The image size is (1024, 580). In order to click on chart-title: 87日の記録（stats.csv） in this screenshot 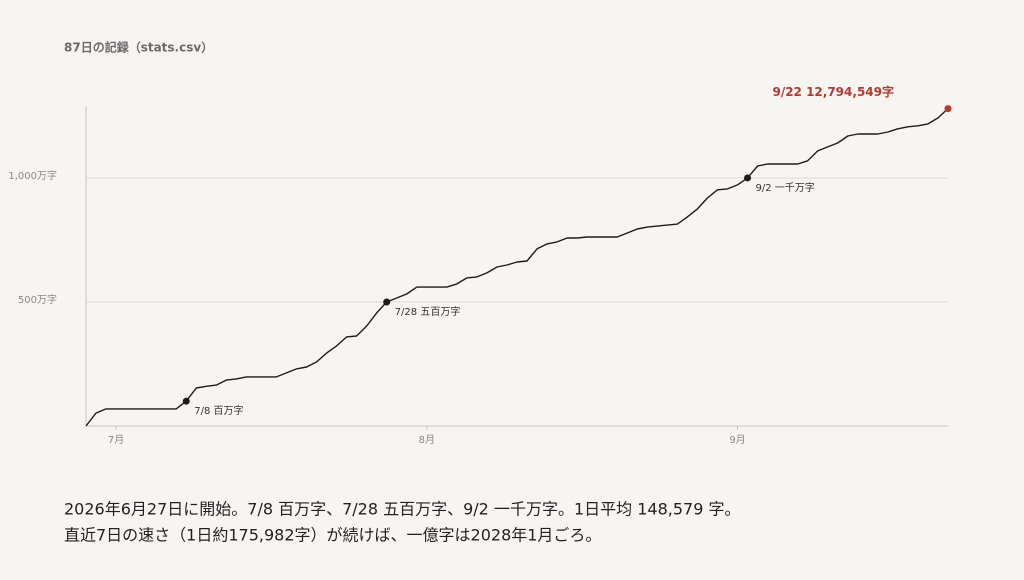, I will do `click(138, 47)`.